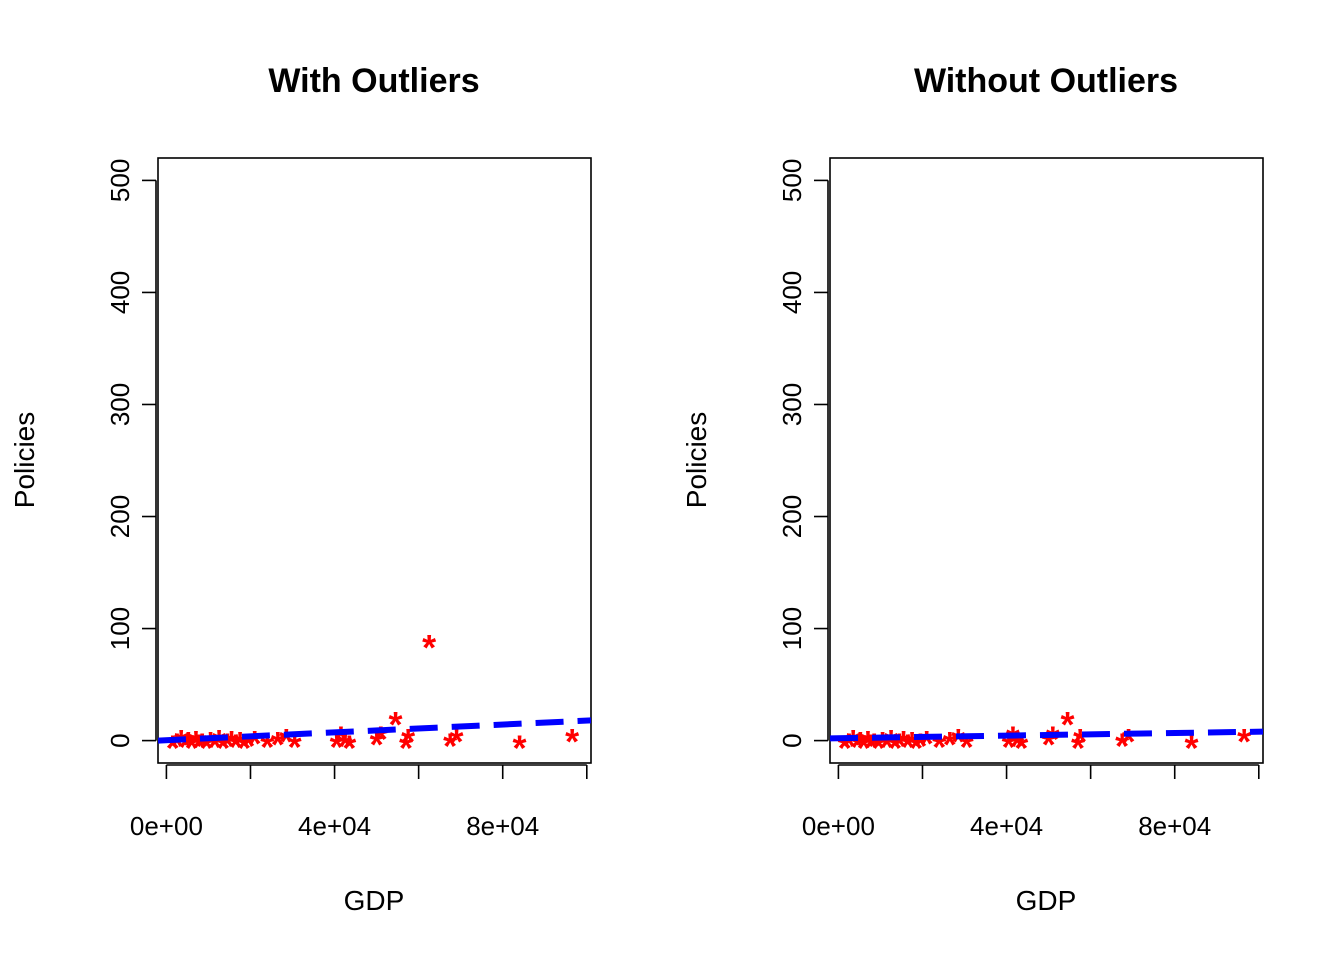 This screenshot has width=1344, height=960. Describe the element at coordinates (373, 81) in the screenshot. I see `chart-title: With Outliers` at that location.